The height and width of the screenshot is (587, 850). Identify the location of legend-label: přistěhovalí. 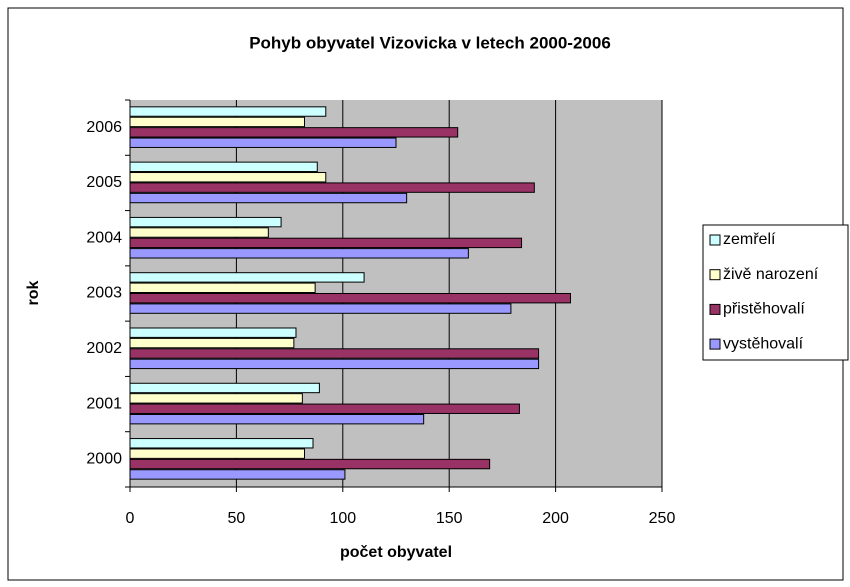
(764, 309).